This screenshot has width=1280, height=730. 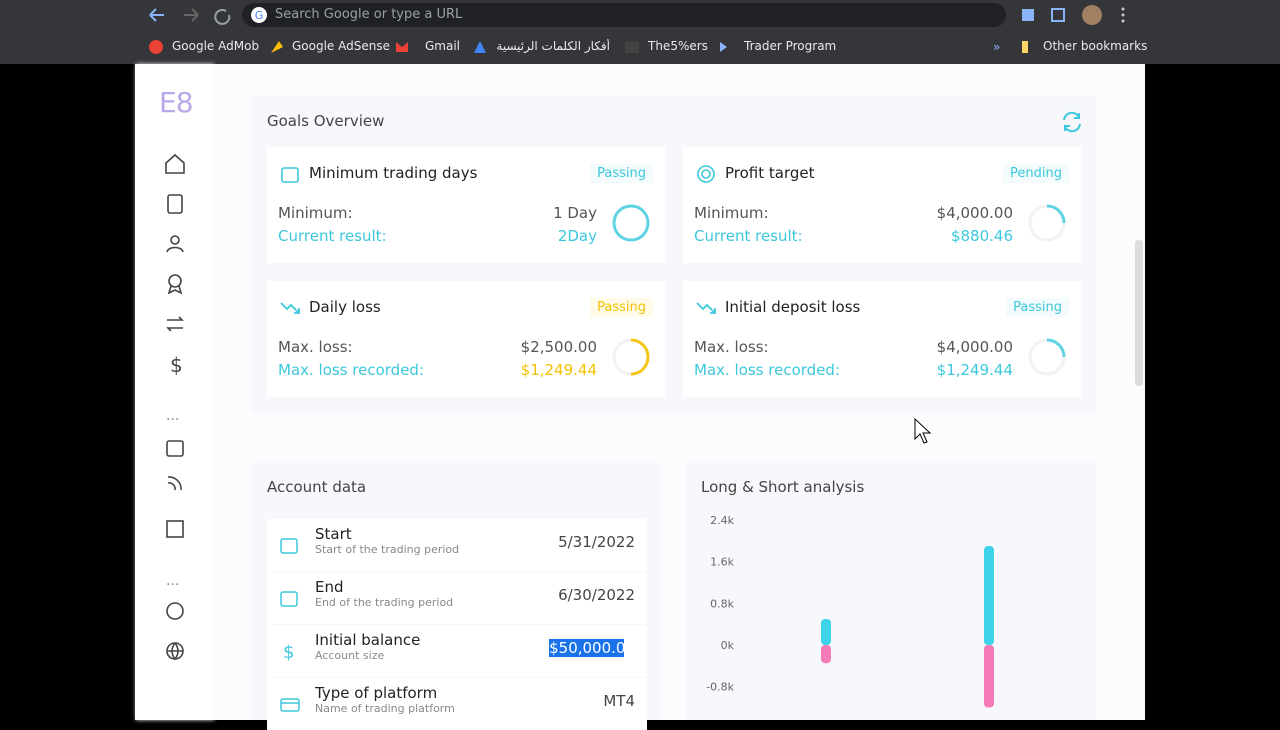 I want to click on chart: 2.4k 1.6k 0.8k 0k -0.8k, so click(x=850, y=611).